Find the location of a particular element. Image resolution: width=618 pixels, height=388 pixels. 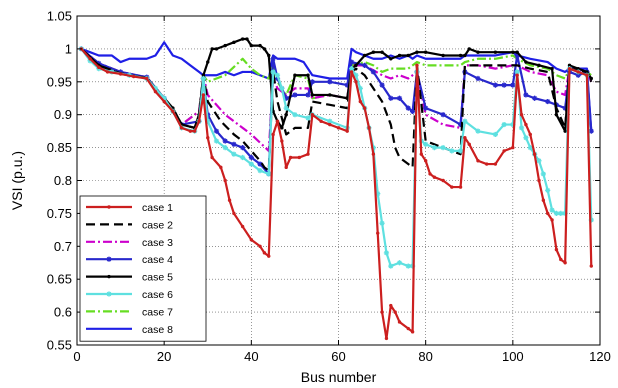

legend-label: case 3 is located at coordinates (157, 243).